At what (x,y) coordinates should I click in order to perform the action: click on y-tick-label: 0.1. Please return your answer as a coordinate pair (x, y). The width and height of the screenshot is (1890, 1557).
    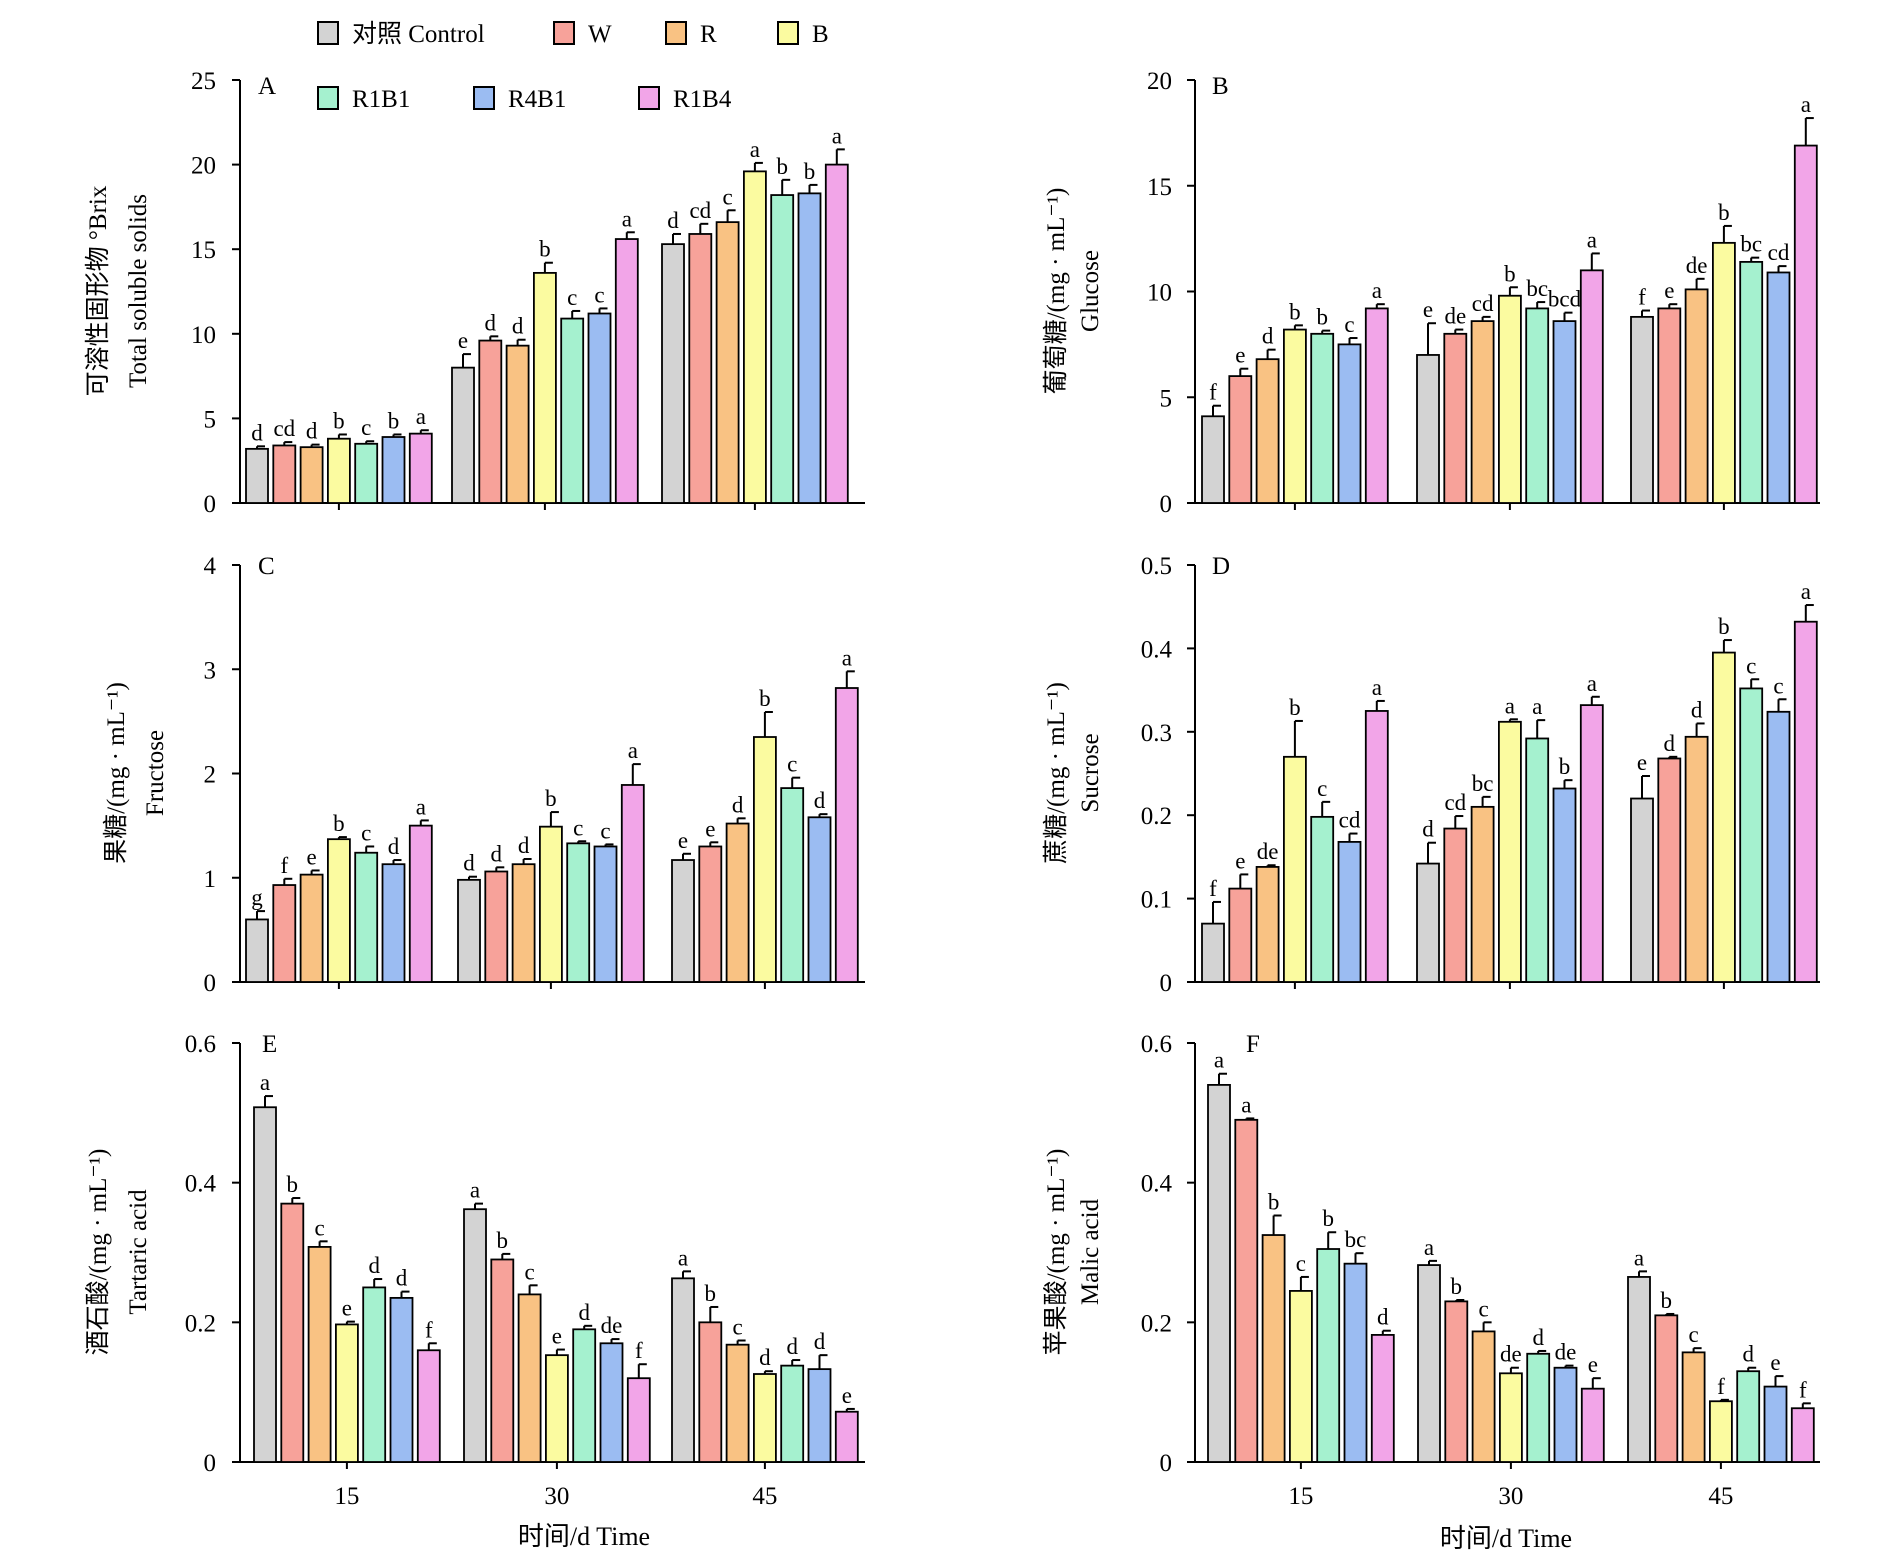
    Looking at the image, I should click on (1156, 900).